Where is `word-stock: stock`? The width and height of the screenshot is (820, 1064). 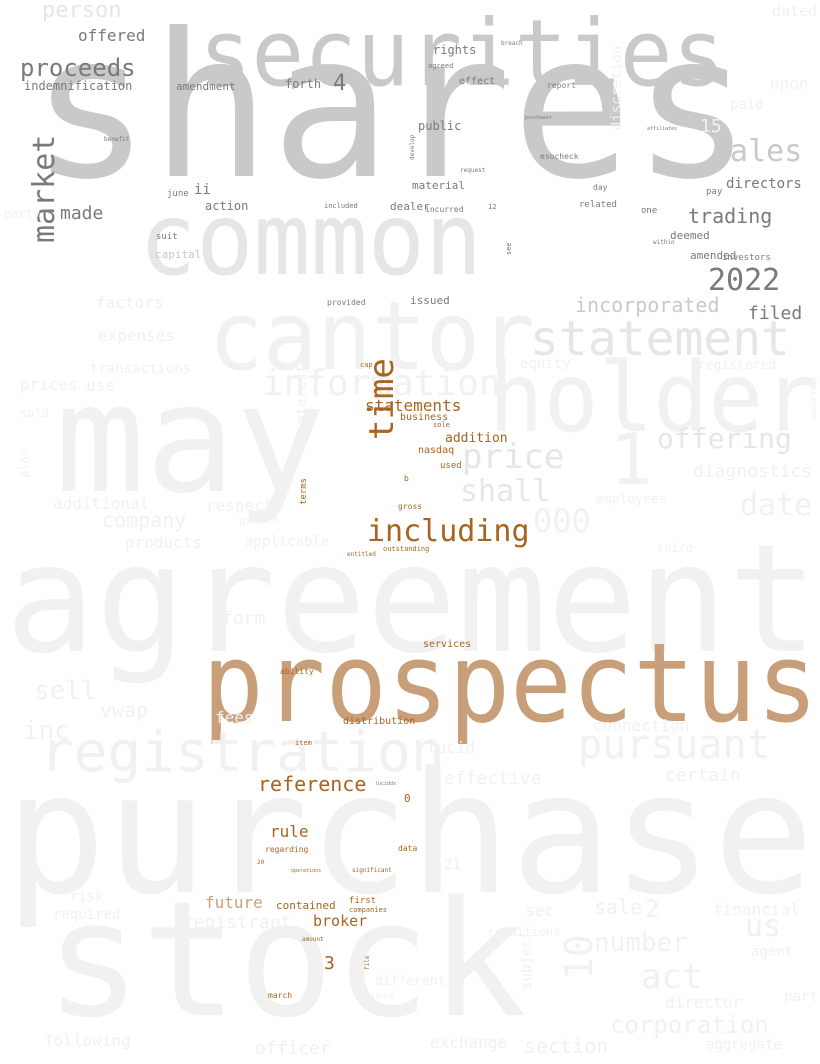 word-stock: stock is located at coordinates (286, 959).